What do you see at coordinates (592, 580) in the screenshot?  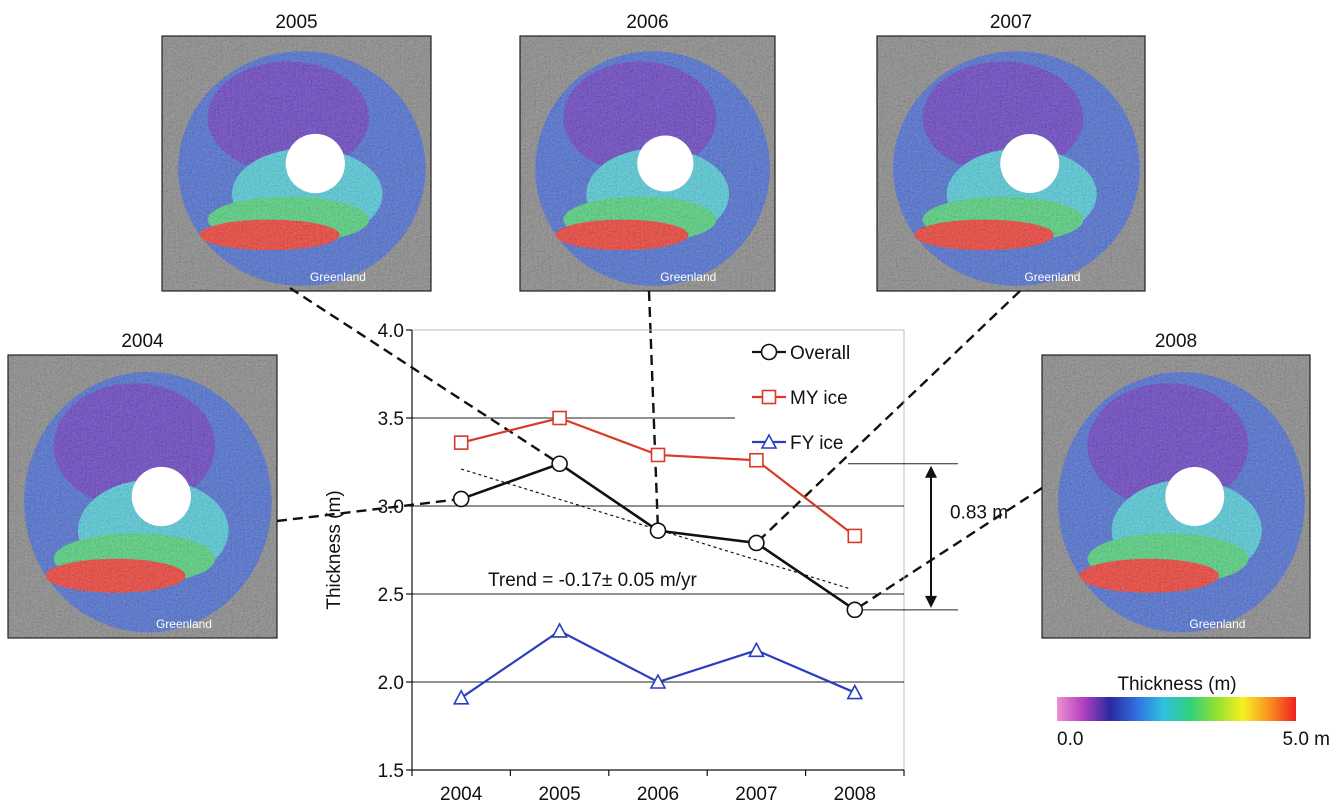 I see `trend-label: Trend = -0.17± 0.05 m/yr` at bounding box center [592, 580].